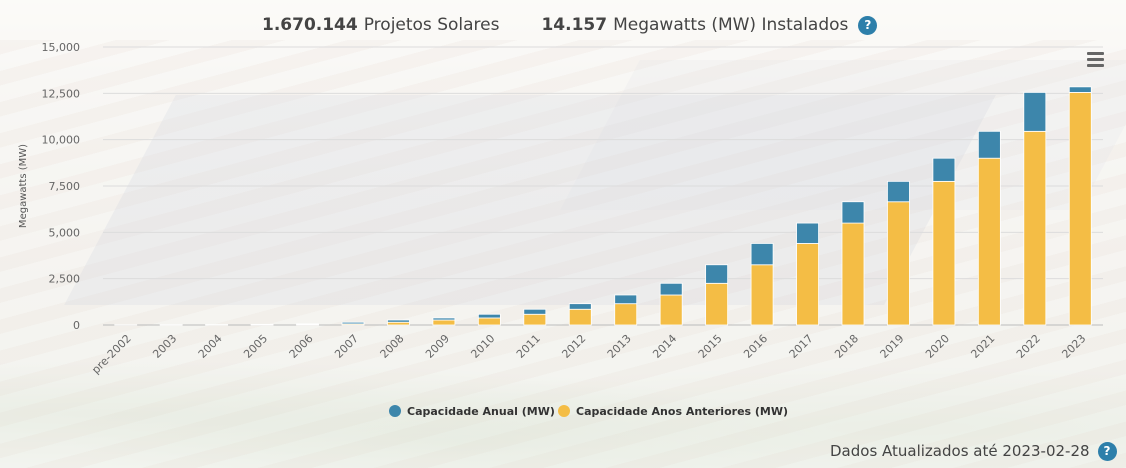 This screenshot has width=1126, height=468. Describe the element at coordinates (528, 346) in the screenshot. I see `x-tick-label: 2011` at that location.